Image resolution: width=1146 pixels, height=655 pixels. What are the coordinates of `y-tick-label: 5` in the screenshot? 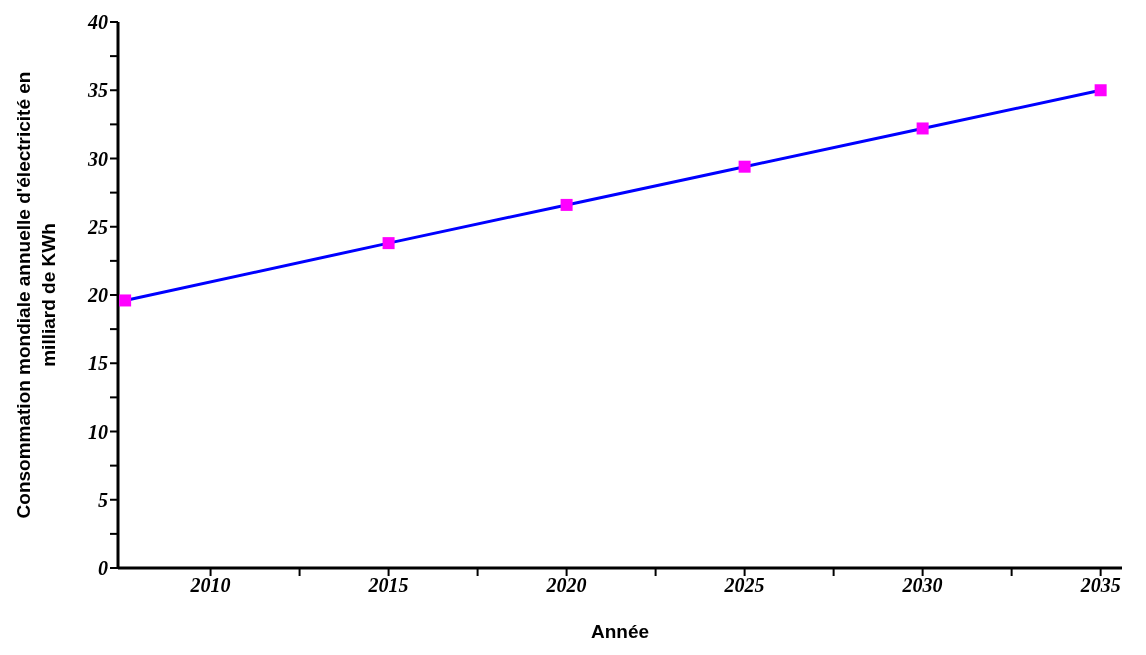 It's located at (103, 499).